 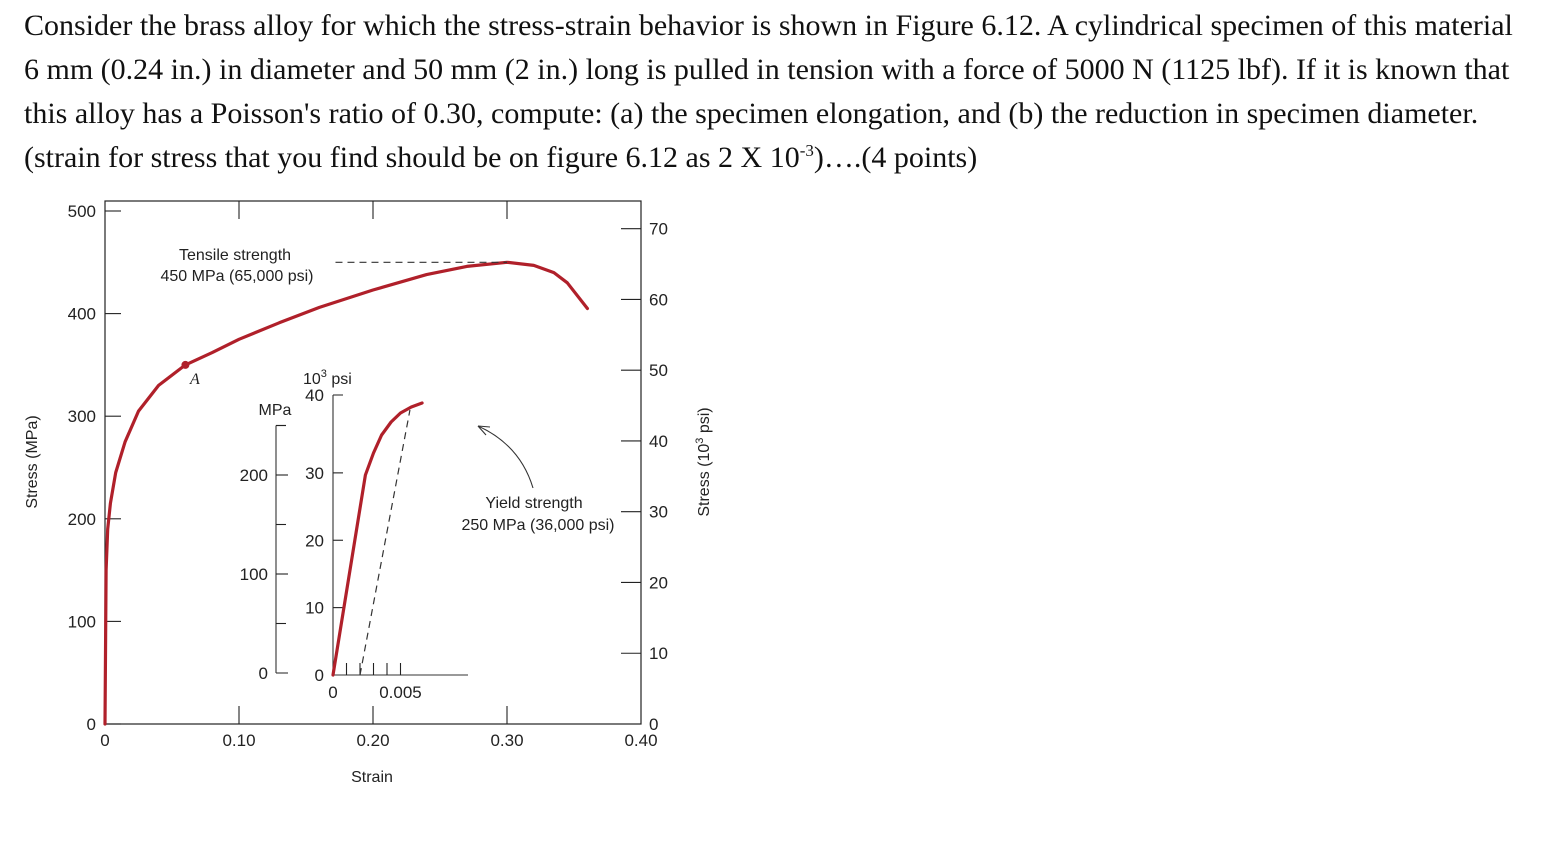 I want to click on inset-y2-tick-label: 30, so click(x=314, y=473).